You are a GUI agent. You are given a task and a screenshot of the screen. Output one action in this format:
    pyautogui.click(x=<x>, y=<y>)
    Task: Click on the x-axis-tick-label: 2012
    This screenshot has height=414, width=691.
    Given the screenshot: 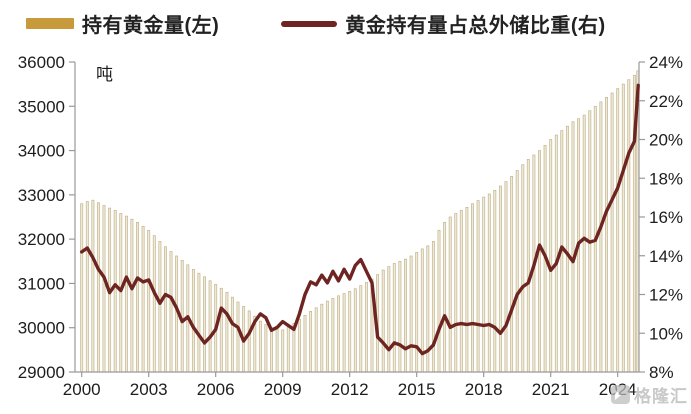 What is the action you would take?
    pyautogui.click(x=350, y=389)
    